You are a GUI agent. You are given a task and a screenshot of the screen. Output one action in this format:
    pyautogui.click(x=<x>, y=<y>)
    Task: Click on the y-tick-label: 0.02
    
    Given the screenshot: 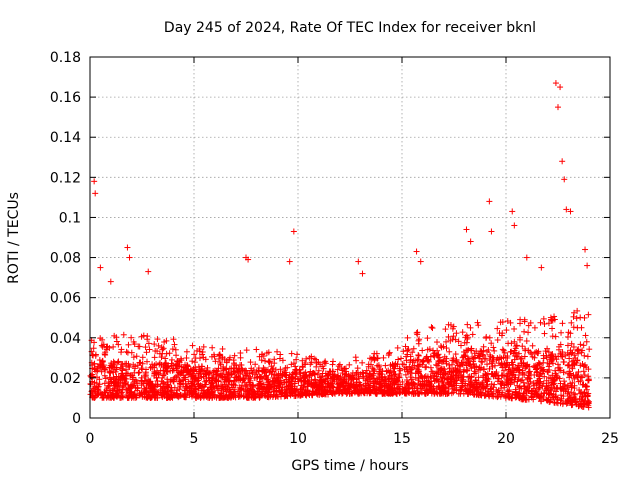 What is the action you would take?
    pyautogui.click(x=65, y=379)
    